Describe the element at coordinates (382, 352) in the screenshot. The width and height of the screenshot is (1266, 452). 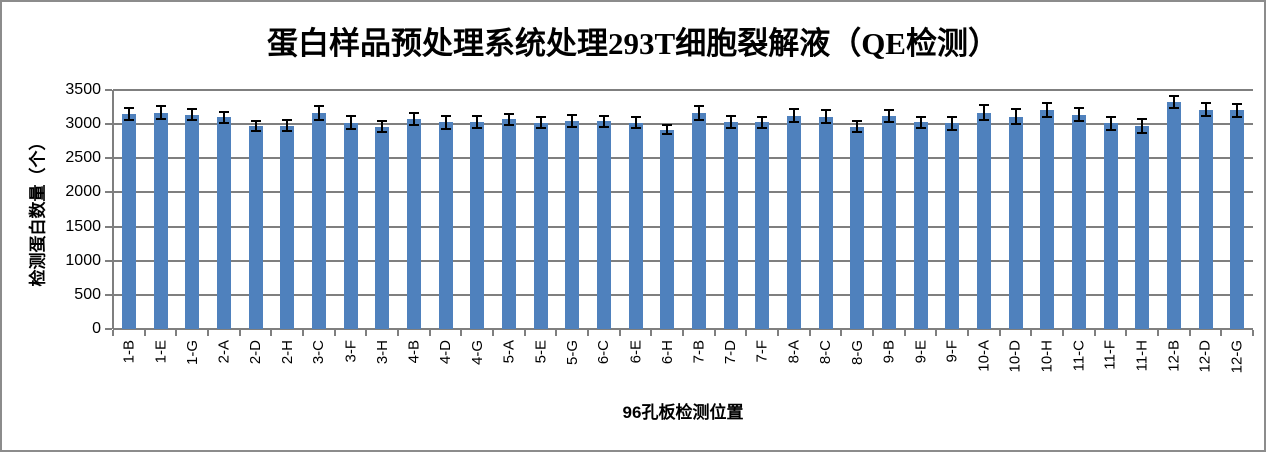
I see `x-tick-label: 3-H` at that location.